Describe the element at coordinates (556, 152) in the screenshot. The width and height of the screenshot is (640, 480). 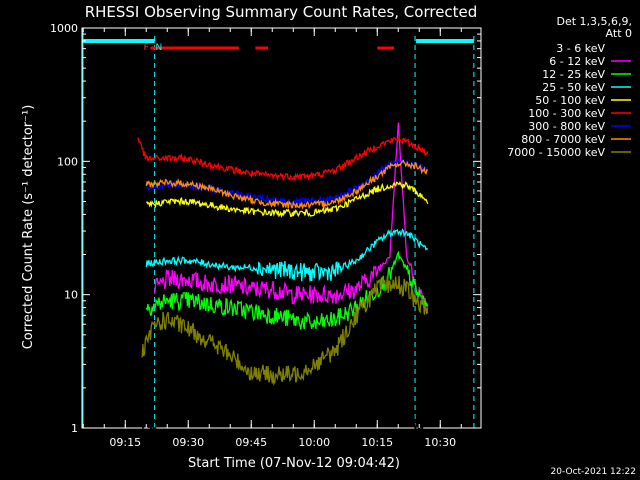
I see `legend-label-8: 7000 - 15000 keV` at that location.